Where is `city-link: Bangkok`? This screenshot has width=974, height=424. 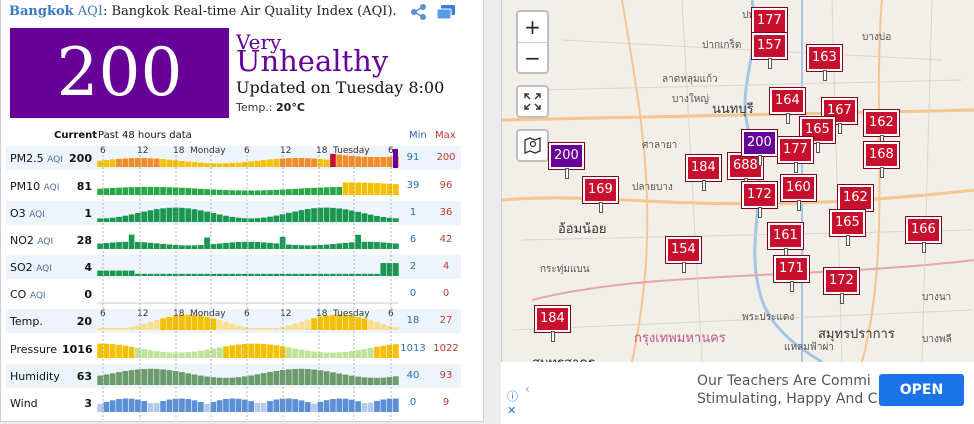 city-link: Bangkok is located at coordinates (41, 11).